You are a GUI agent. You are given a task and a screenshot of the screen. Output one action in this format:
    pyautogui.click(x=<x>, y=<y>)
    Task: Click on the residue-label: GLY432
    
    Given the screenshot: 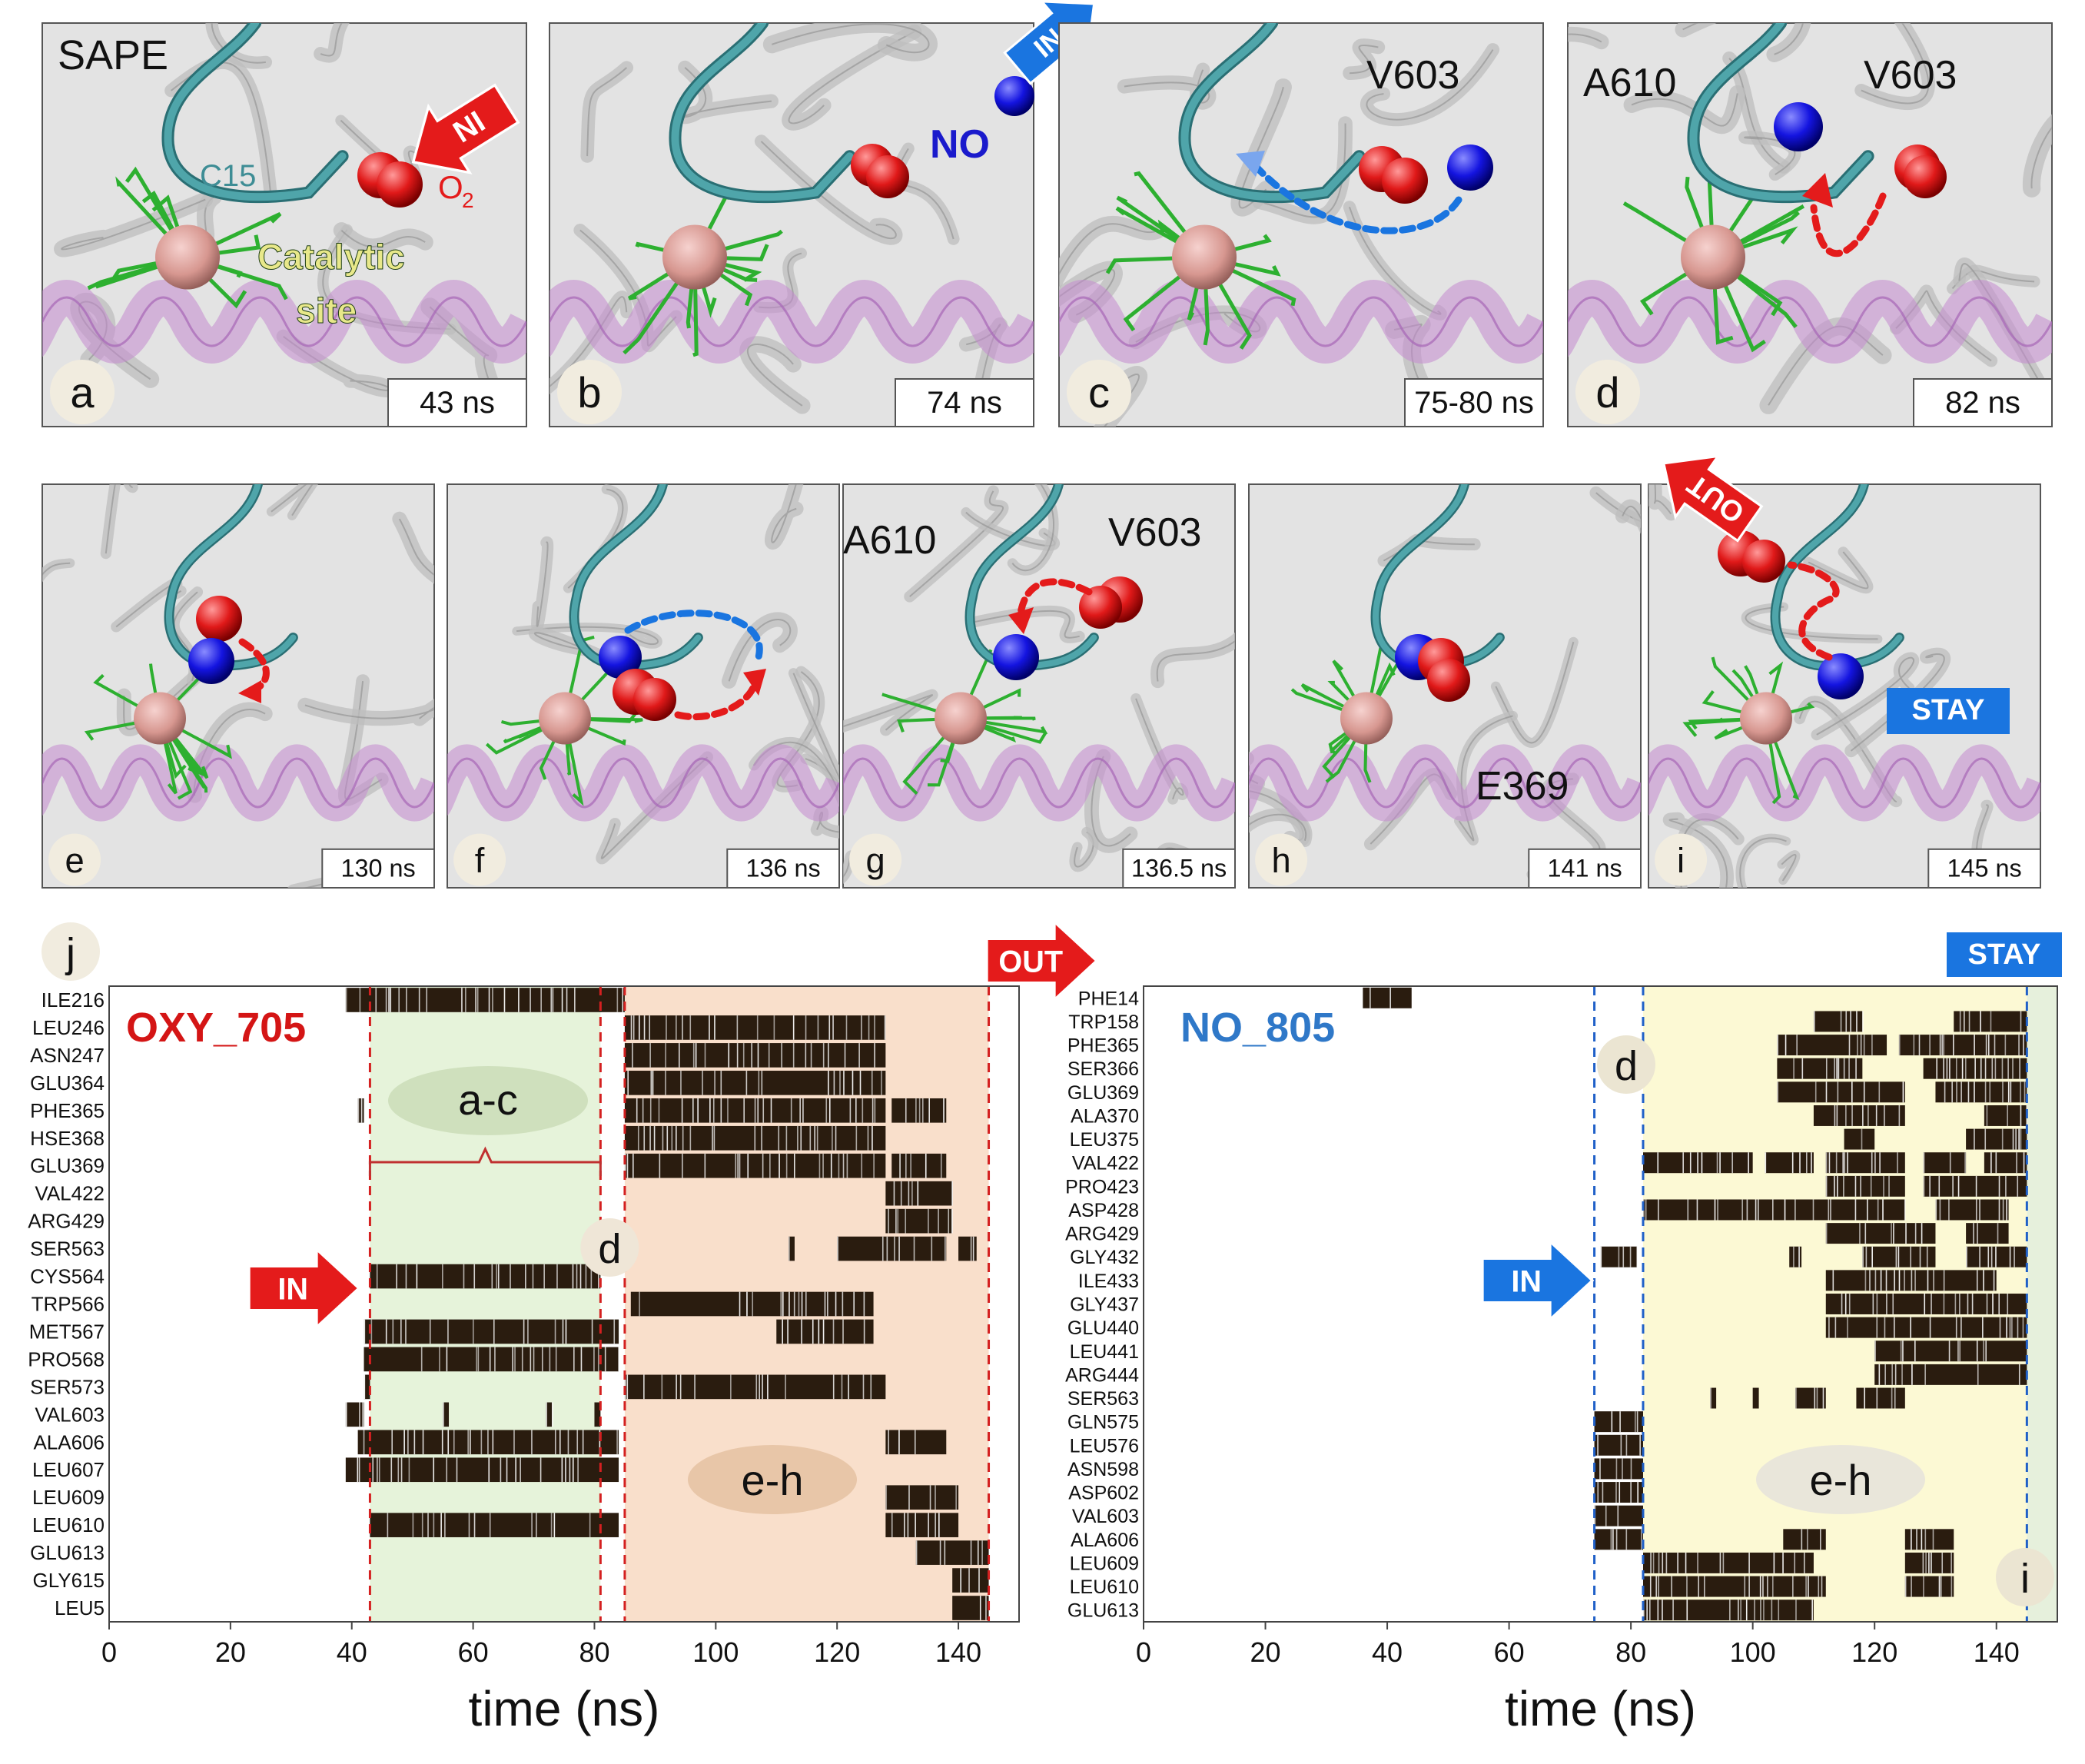 What is the action you would take?
    pyautogui.click(x=1104, y=1257)
    